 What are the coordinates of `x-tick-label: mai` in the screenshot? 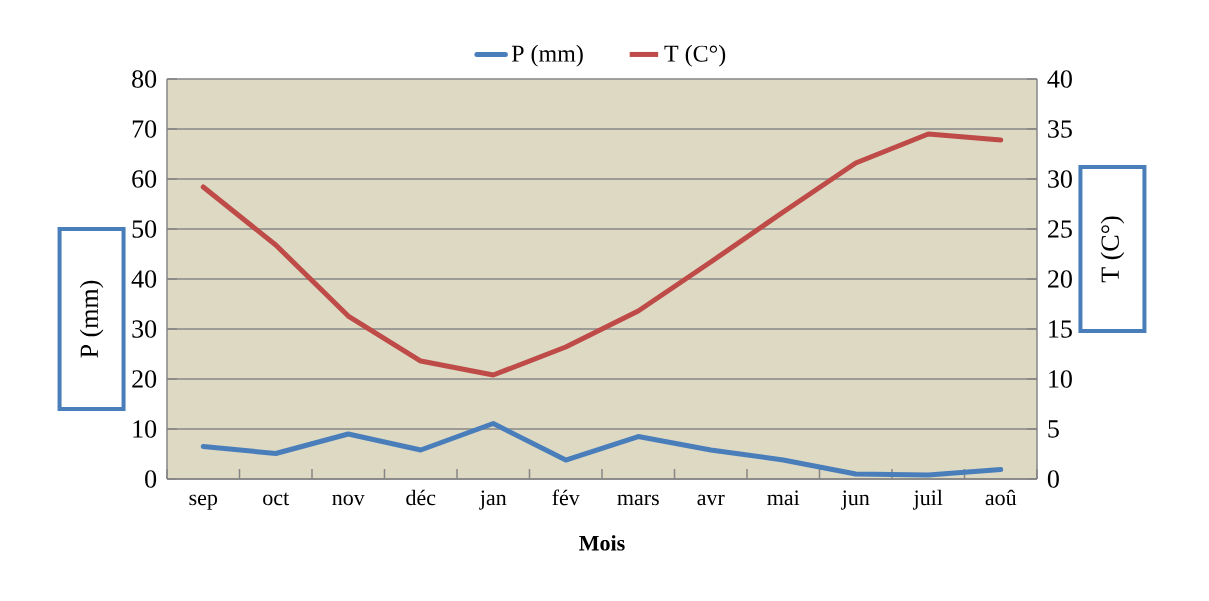 It's located at (783, 498).